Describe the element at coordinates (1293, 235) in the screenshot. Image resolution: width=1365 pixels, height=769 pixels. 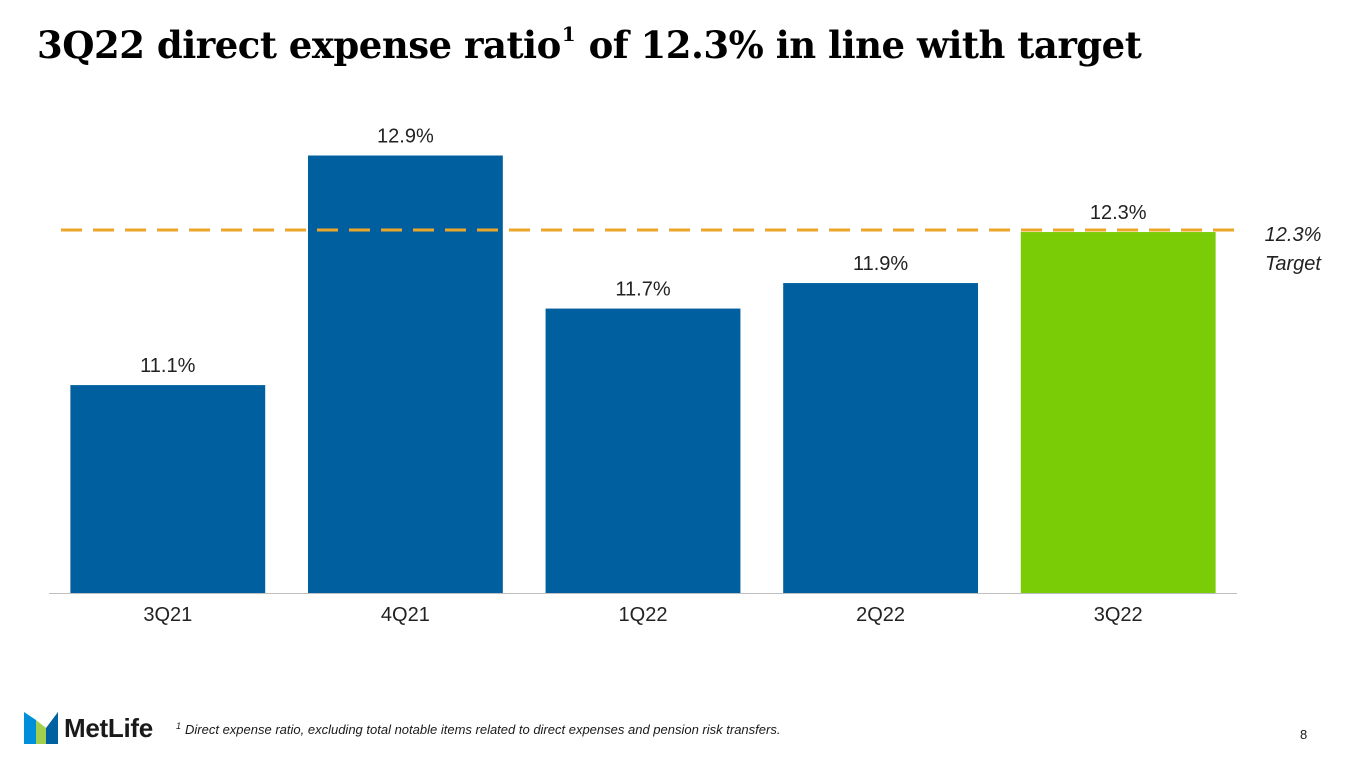
I see `target-value-label: 12.3%` at that location.